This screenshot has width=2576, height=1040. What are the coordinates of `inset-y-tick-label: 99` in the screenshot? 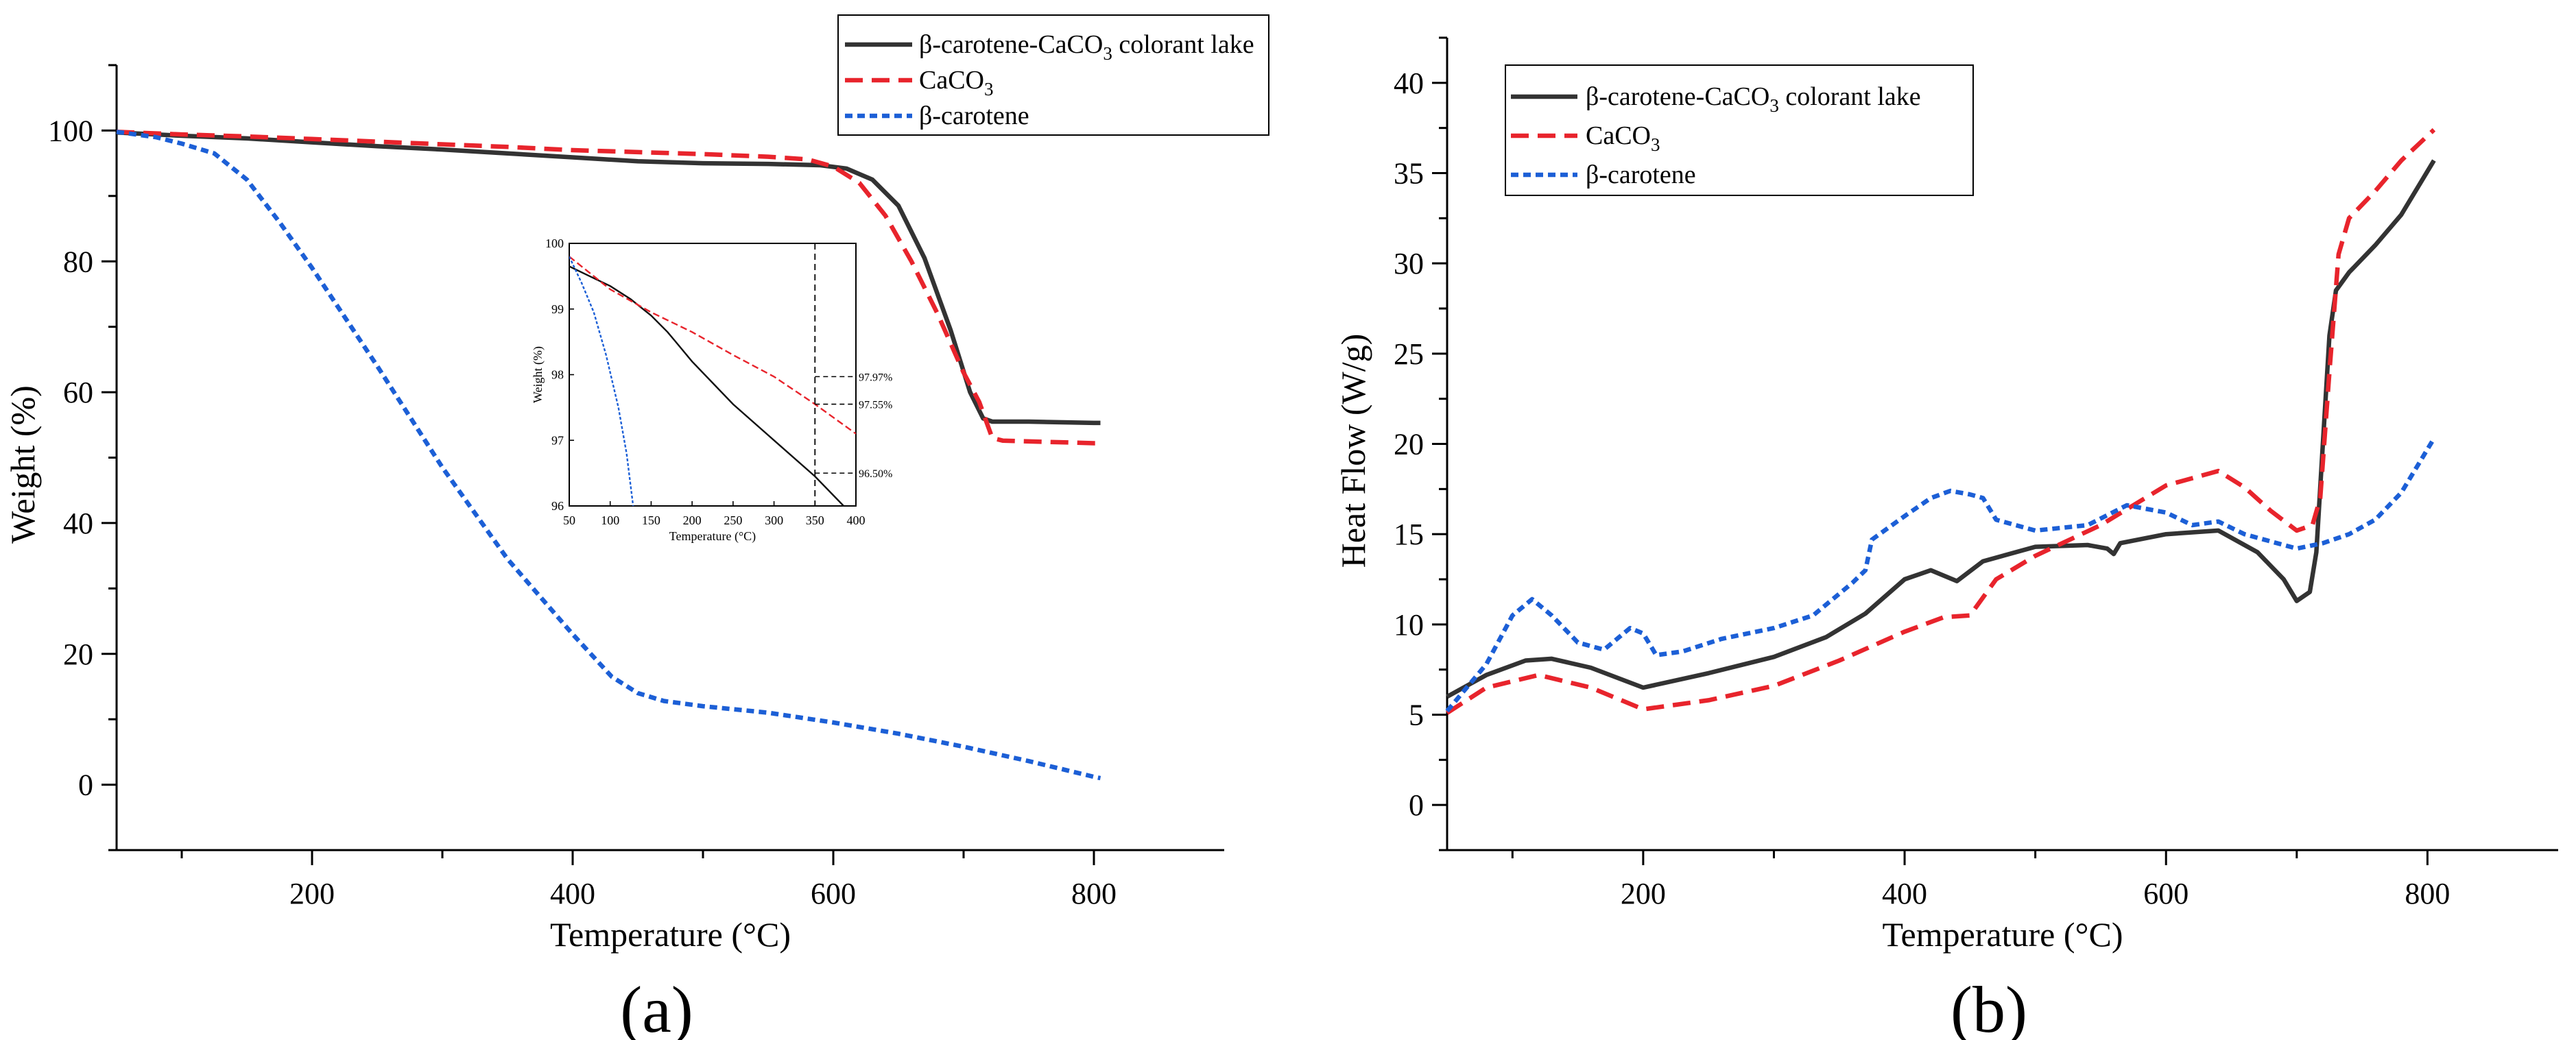 It's located at (557, 309).